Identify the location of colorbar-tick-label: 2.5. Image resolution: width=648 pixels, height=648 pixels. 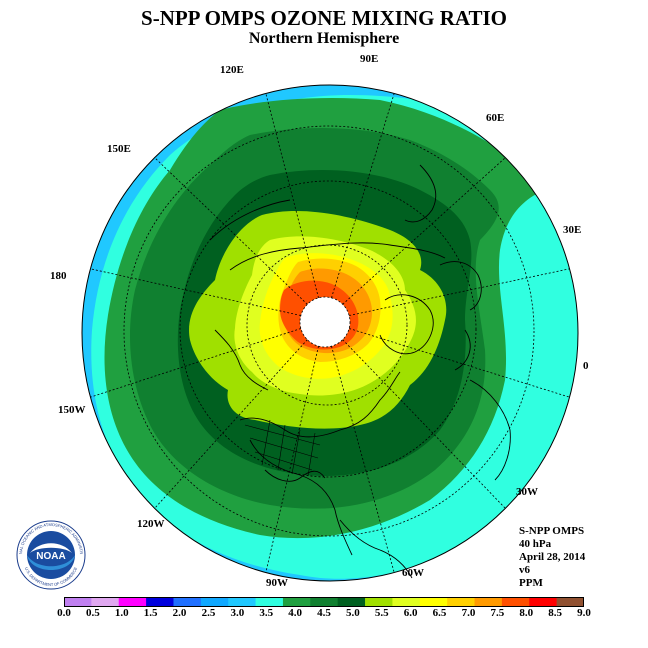
(208, 613).